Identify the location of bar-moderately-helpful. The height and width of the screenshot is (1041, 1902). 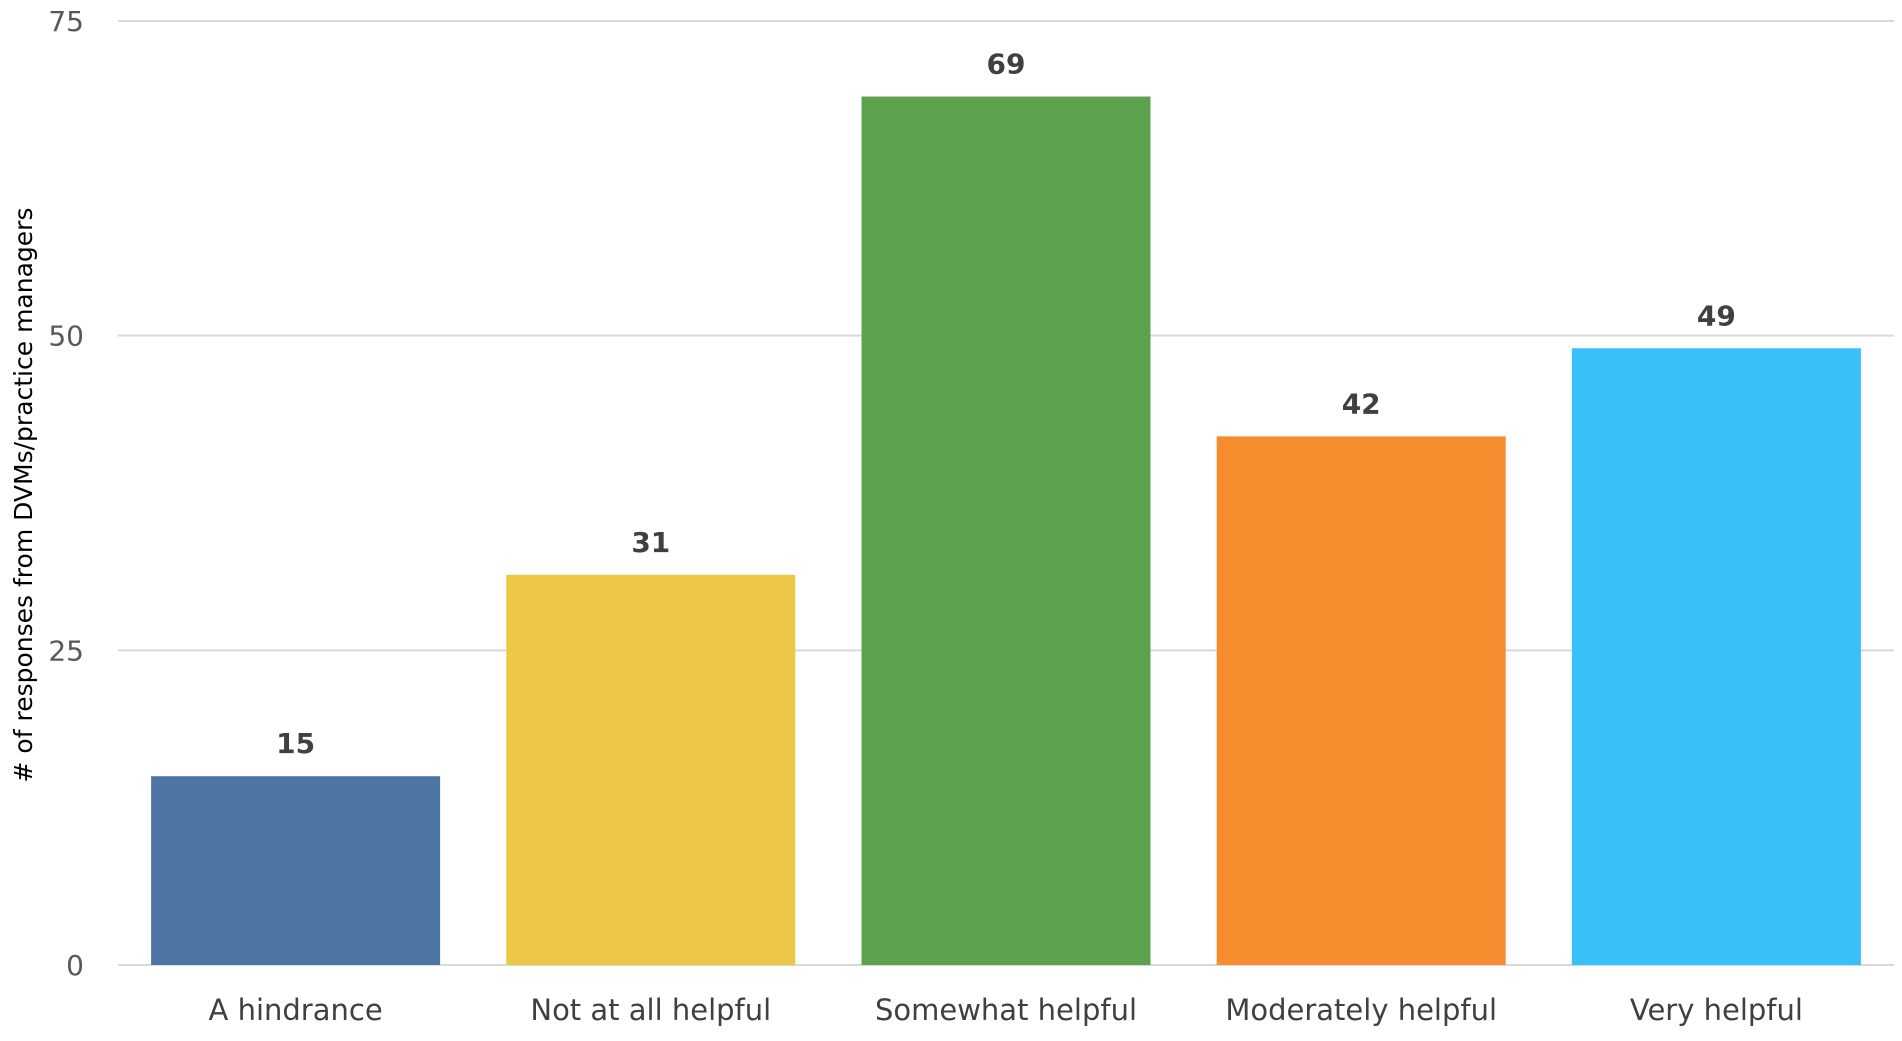
(1361, 700).